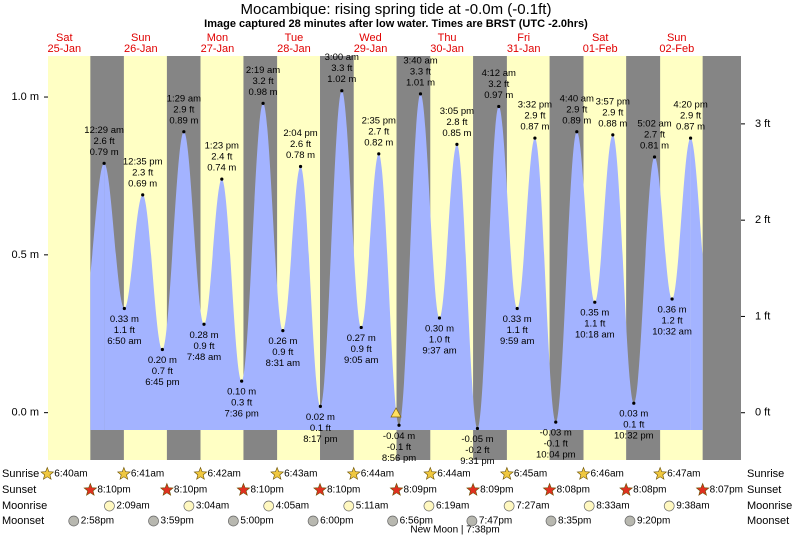  What do you see at coordinates (361, 349) in the screenshot?
I see `tide-height-label: 0.9 ft` at bounding box center [361, 349].